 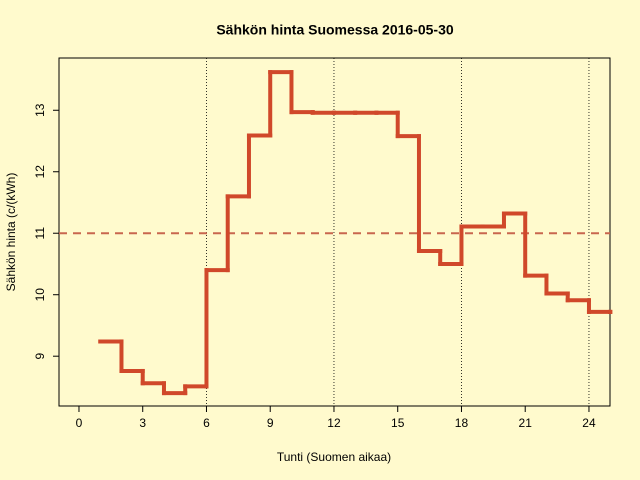 I want to click on x-tick-label: 0, so click(x=79, y=423).